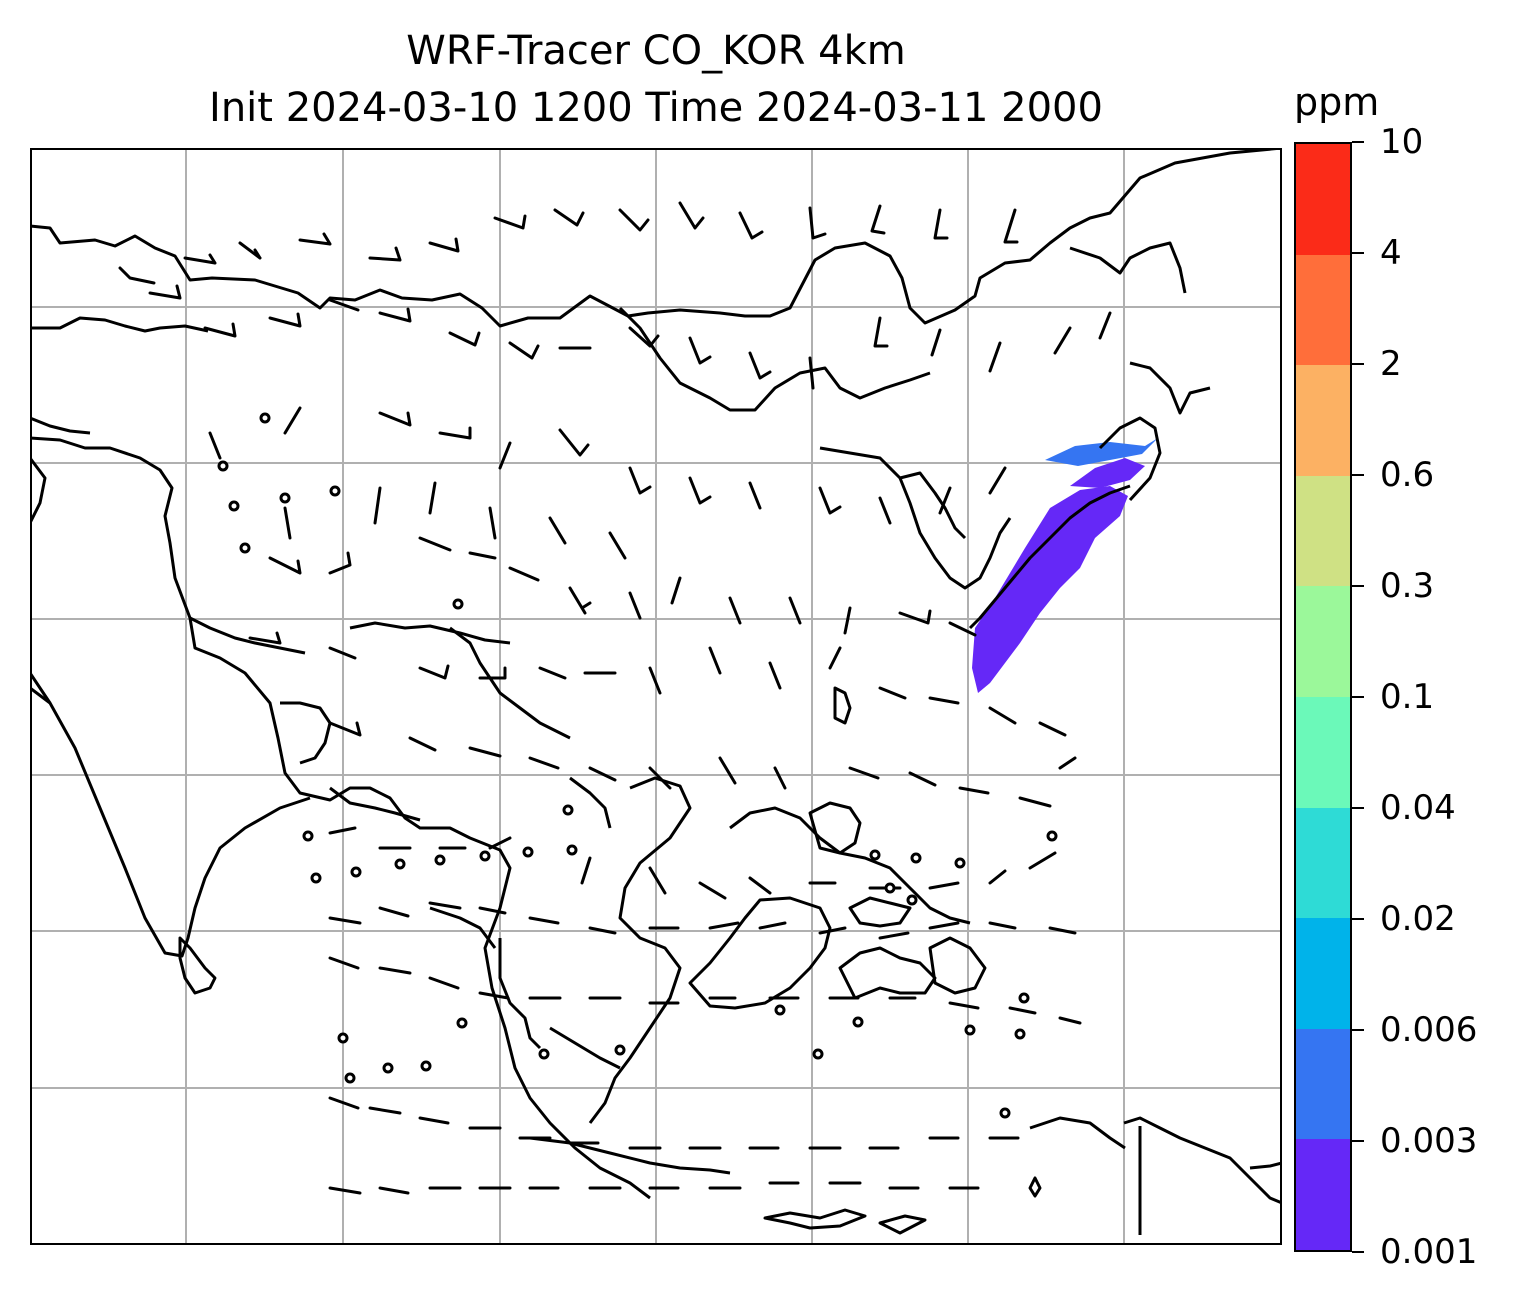 This screenshot has width=1528, height=1306. I want to click on map-title-line1: WRF-Tracer CO_KOR 4km, so click(656, 51).